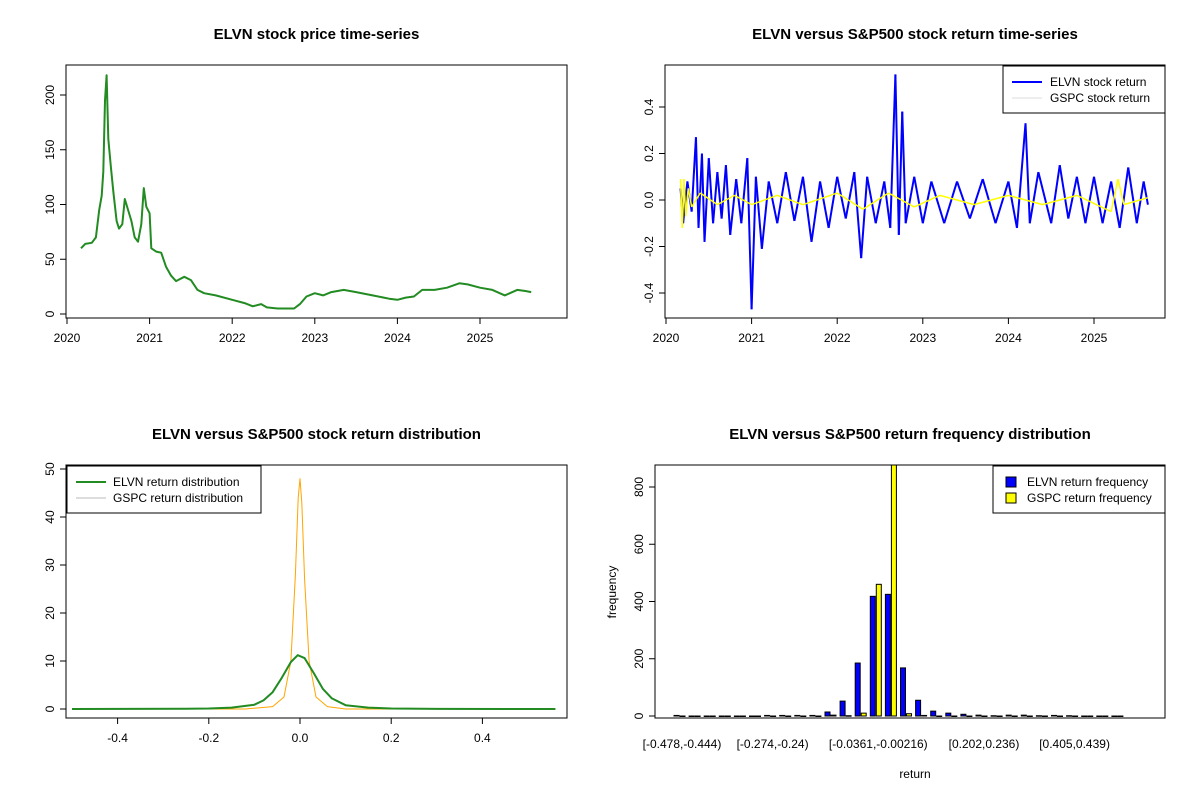 This screenshot has height=800, width=1200. Describe the element at coordinates (1087, 482) in the screenshot. I see `legend-label: ELVN return frequency` at that location.